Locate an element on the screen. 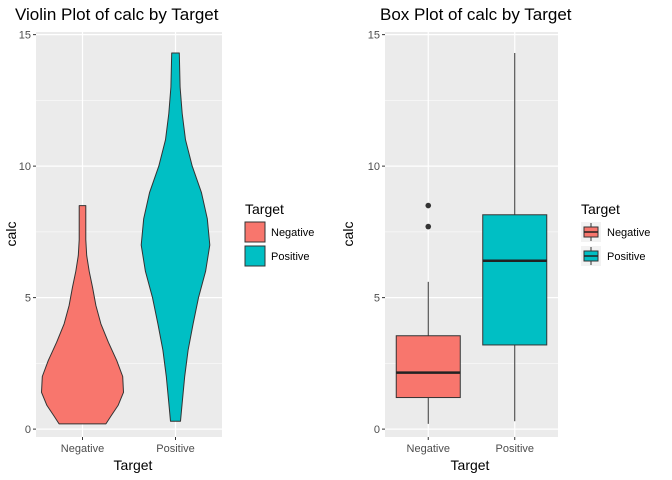 The width and height of the screenshot is (672, 480). violin-legend-key-positive is located at coordinates (255, 256).